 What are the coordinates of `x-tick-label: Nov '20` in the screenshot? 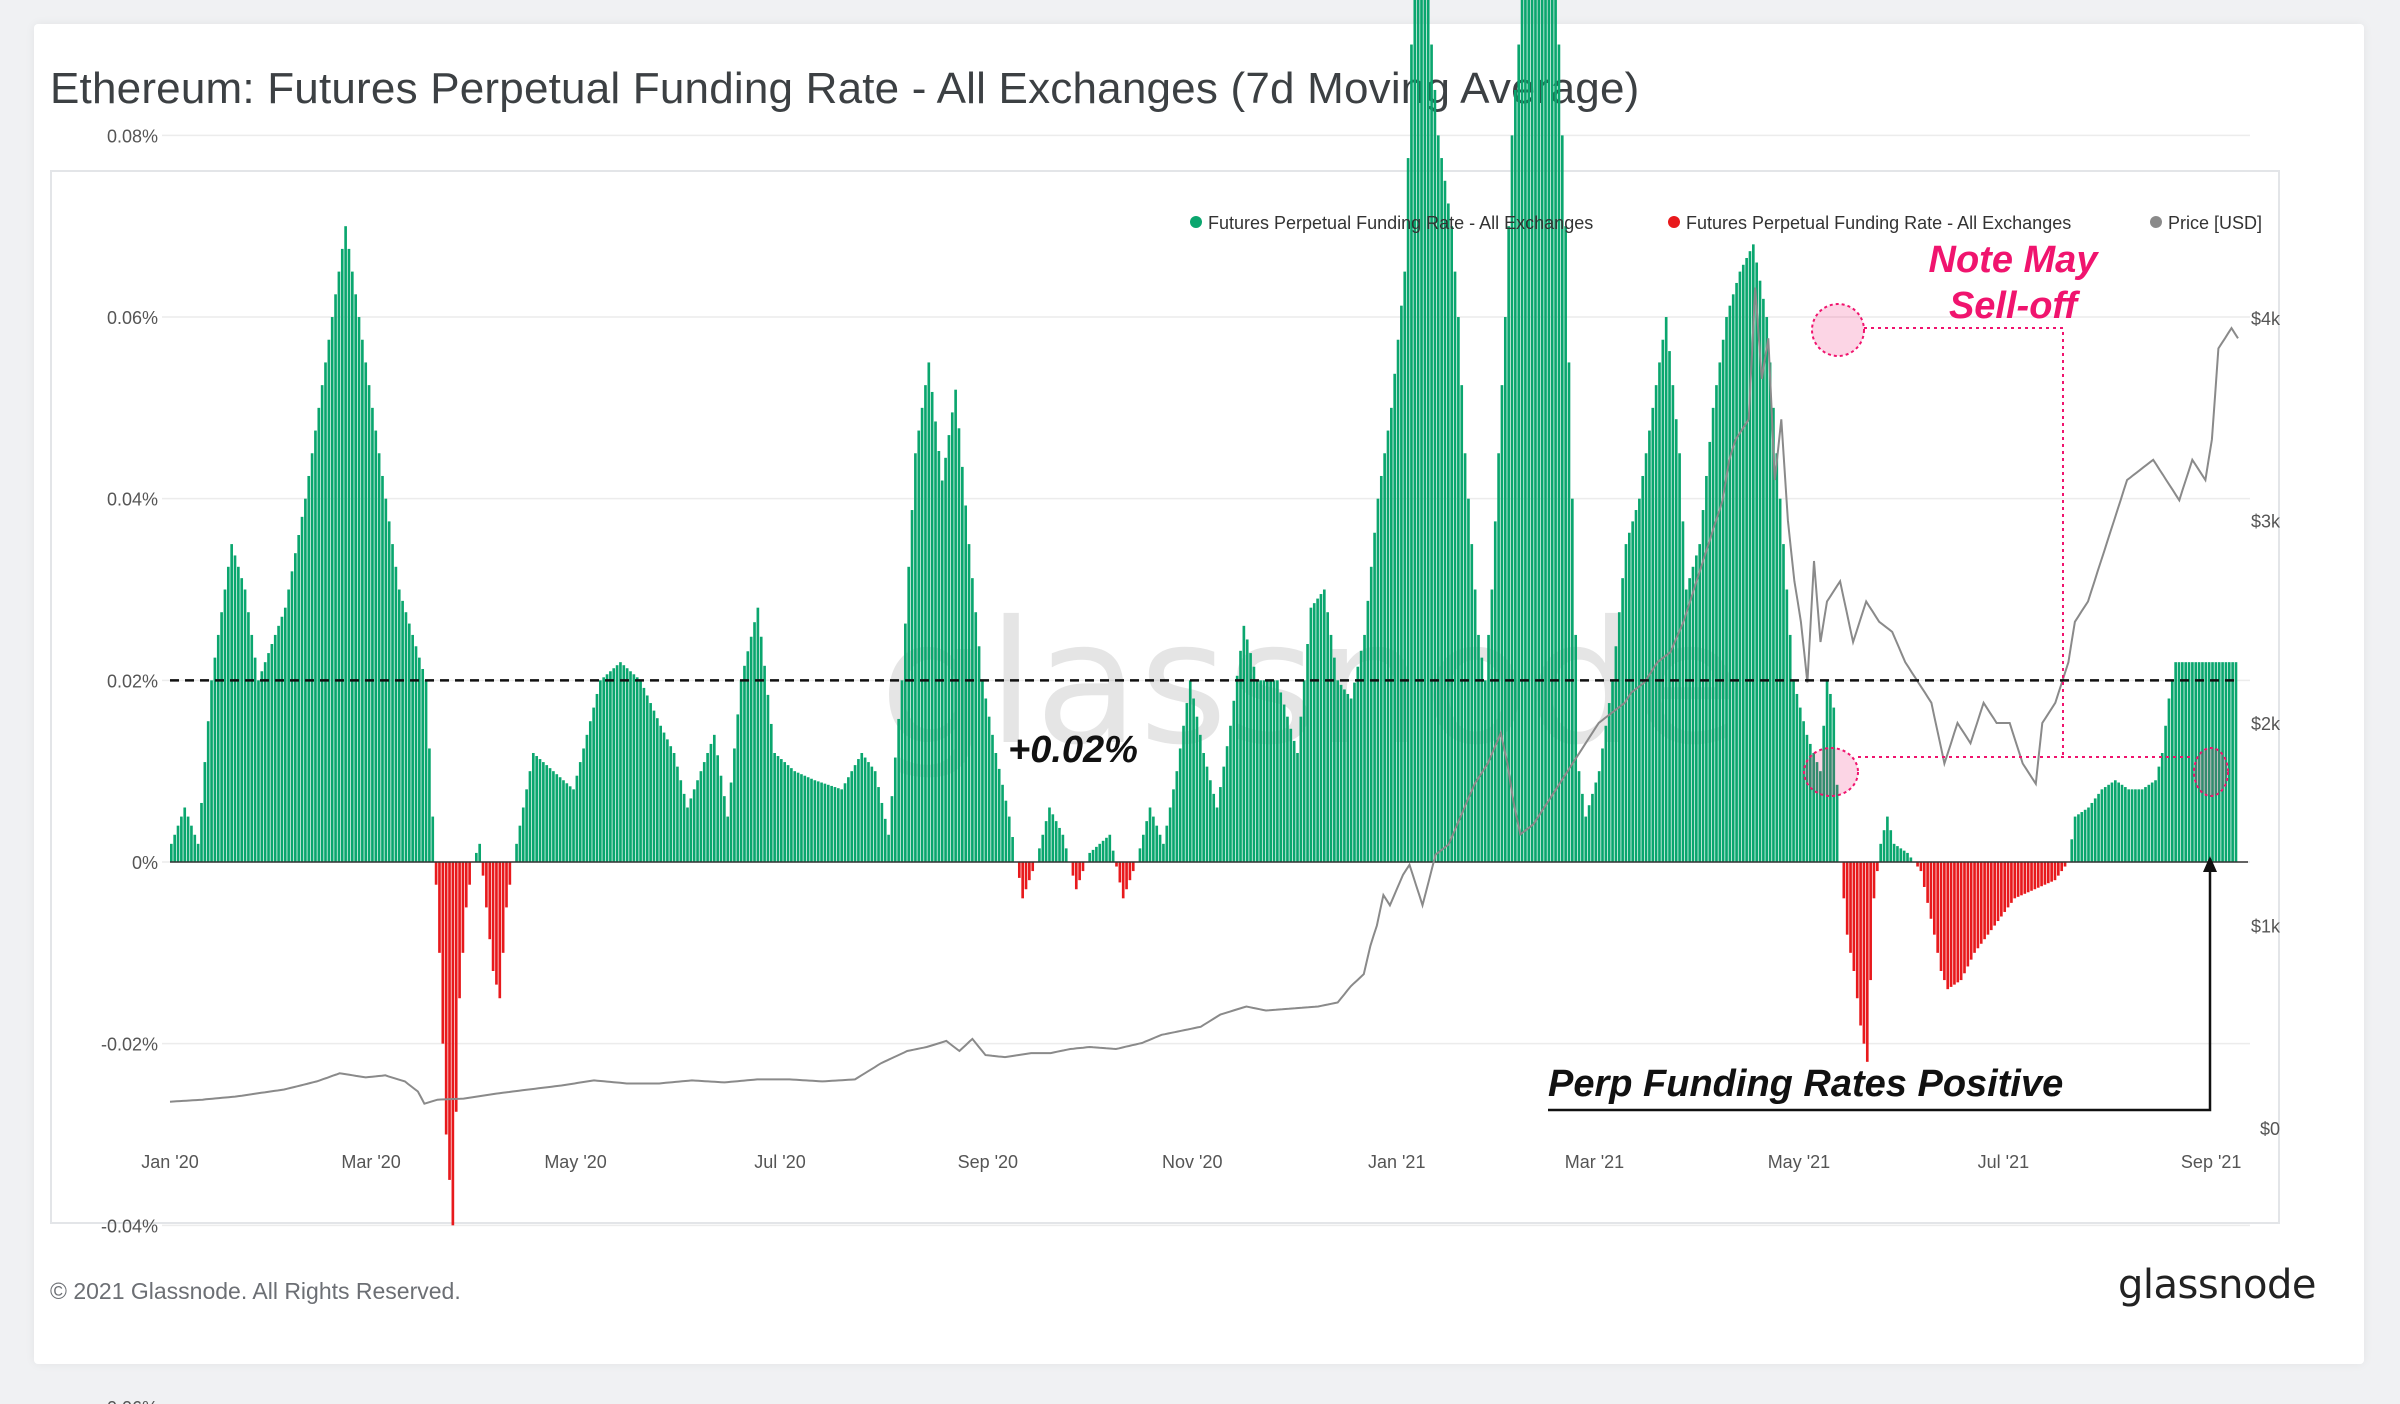 It's located at (1192, 1162).